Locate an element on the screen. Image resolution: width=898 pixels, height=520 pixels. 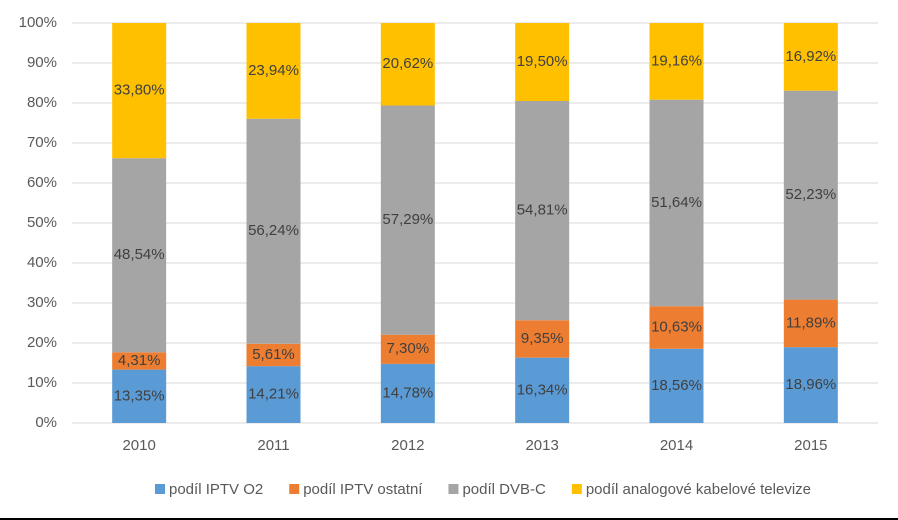
y-tick-label: 20% is located at coordinates (42, 342).